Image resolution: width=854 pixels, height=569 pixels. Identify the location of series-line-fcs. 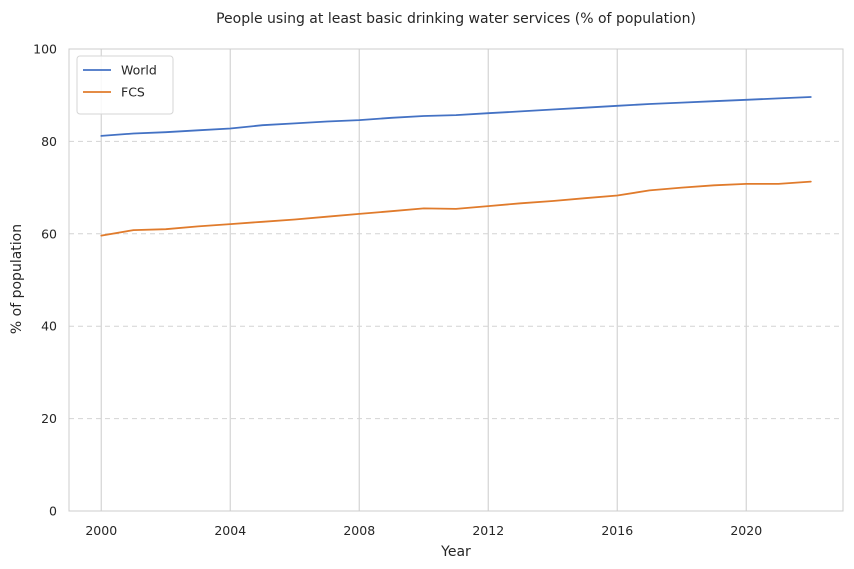
(456, 208).